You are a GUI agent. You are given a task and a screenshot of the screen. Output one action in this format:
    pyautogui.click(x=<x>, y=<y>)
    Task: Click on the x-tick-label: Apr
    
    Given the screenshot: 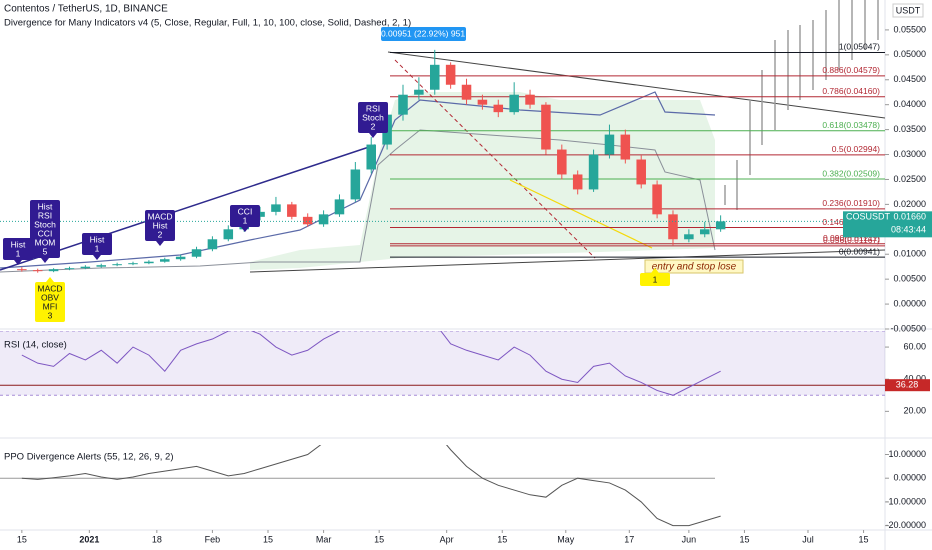 What is the action you would take?
    pyautogui.click(x=447, y=539)
    